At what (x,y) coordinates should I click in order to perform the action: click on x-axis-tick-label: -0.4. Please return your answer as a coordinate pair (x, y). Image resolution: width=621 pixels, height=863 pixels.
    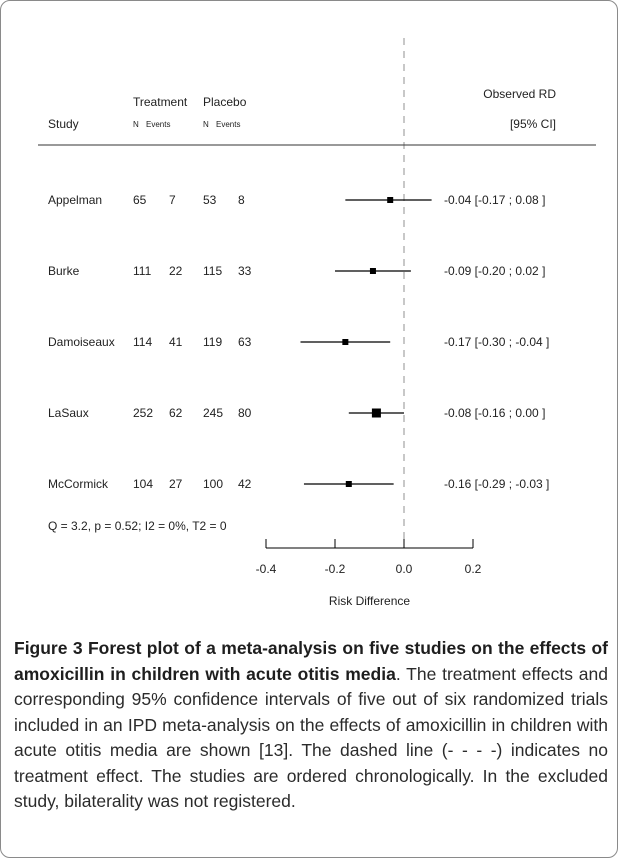
    Looking at the image, I should click on (266, 569).